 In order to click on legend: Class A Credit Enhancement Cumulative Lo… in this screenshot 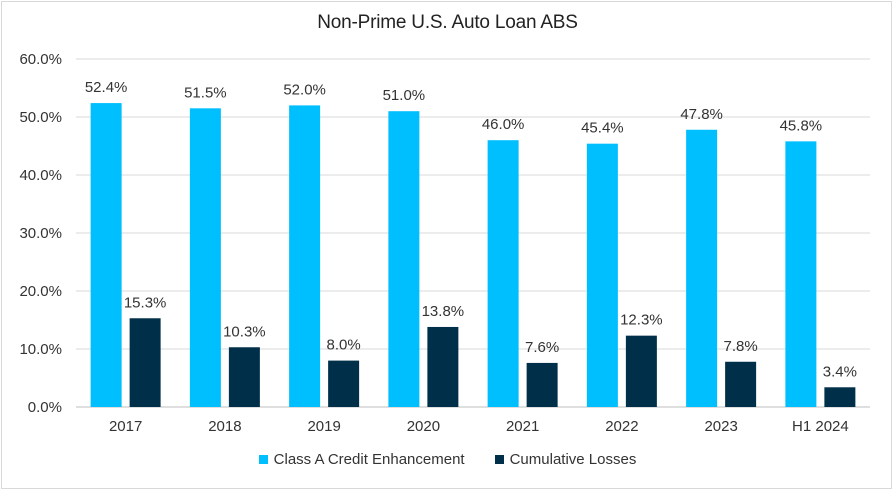, I will do `click(447, 459)`.